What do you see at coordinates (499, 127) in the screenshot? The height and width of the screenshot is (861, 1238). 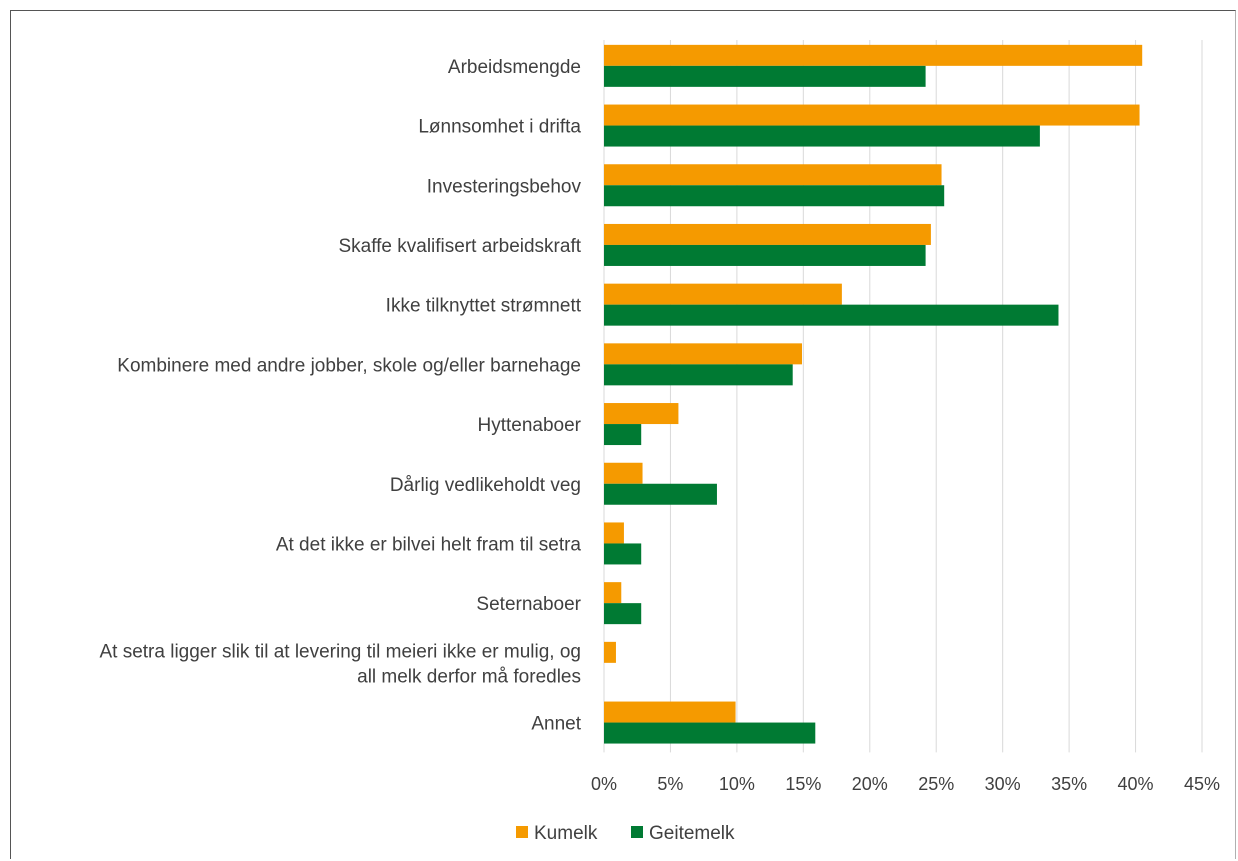 I see `category-label: Lønnsomhet i drifta` at bounding box center [499, 127].